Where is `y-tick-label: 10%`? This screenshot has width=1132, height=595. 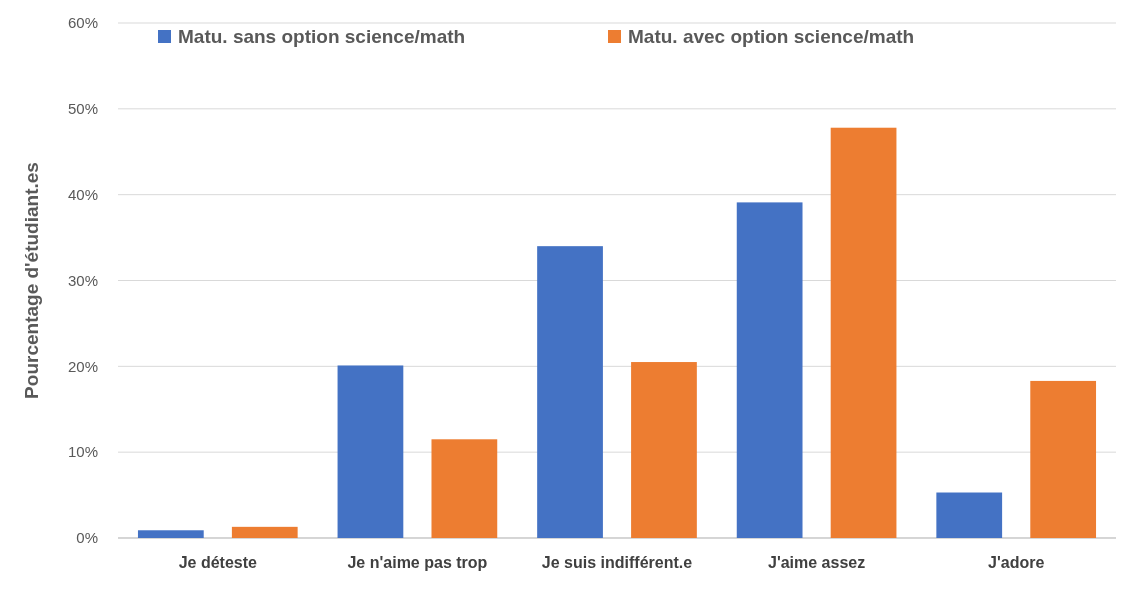 y-tick-label: 10% is located at coordinates (82, 452).